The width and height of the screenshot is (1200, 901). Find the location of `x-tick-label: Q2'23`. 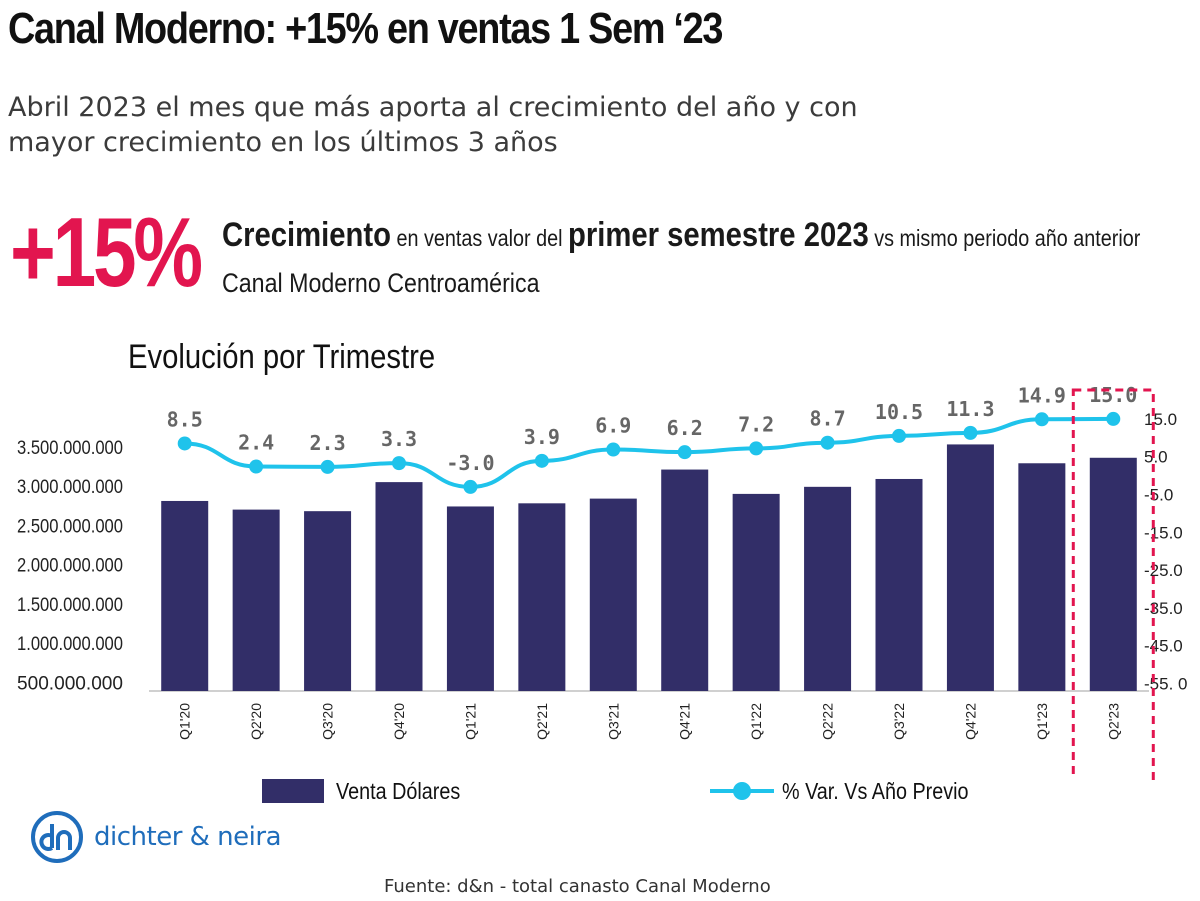

x-tick-label: Q2'23 is located at coordinates (1113, 721).